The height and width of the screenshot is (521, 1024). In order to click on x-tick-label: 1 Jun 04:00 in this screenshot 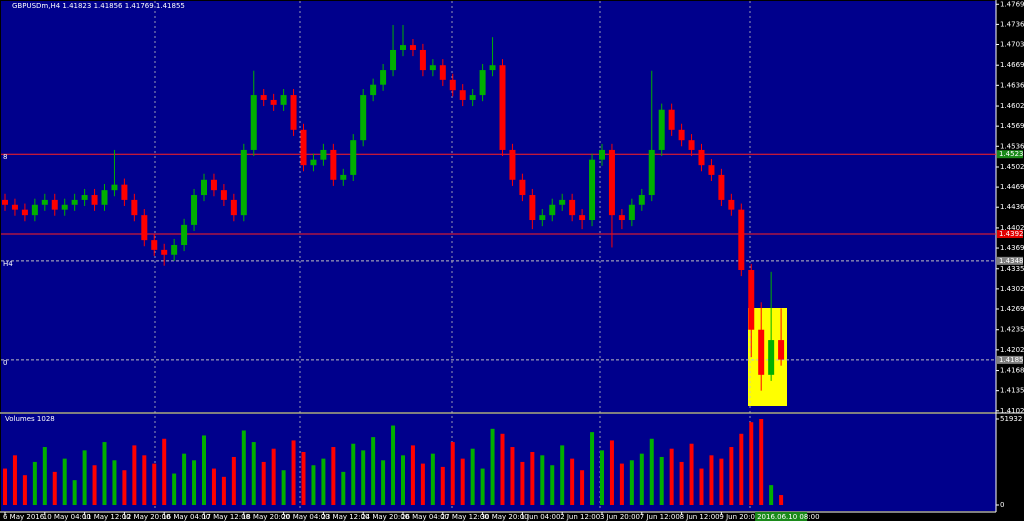, I will do `click(540, 517)`.